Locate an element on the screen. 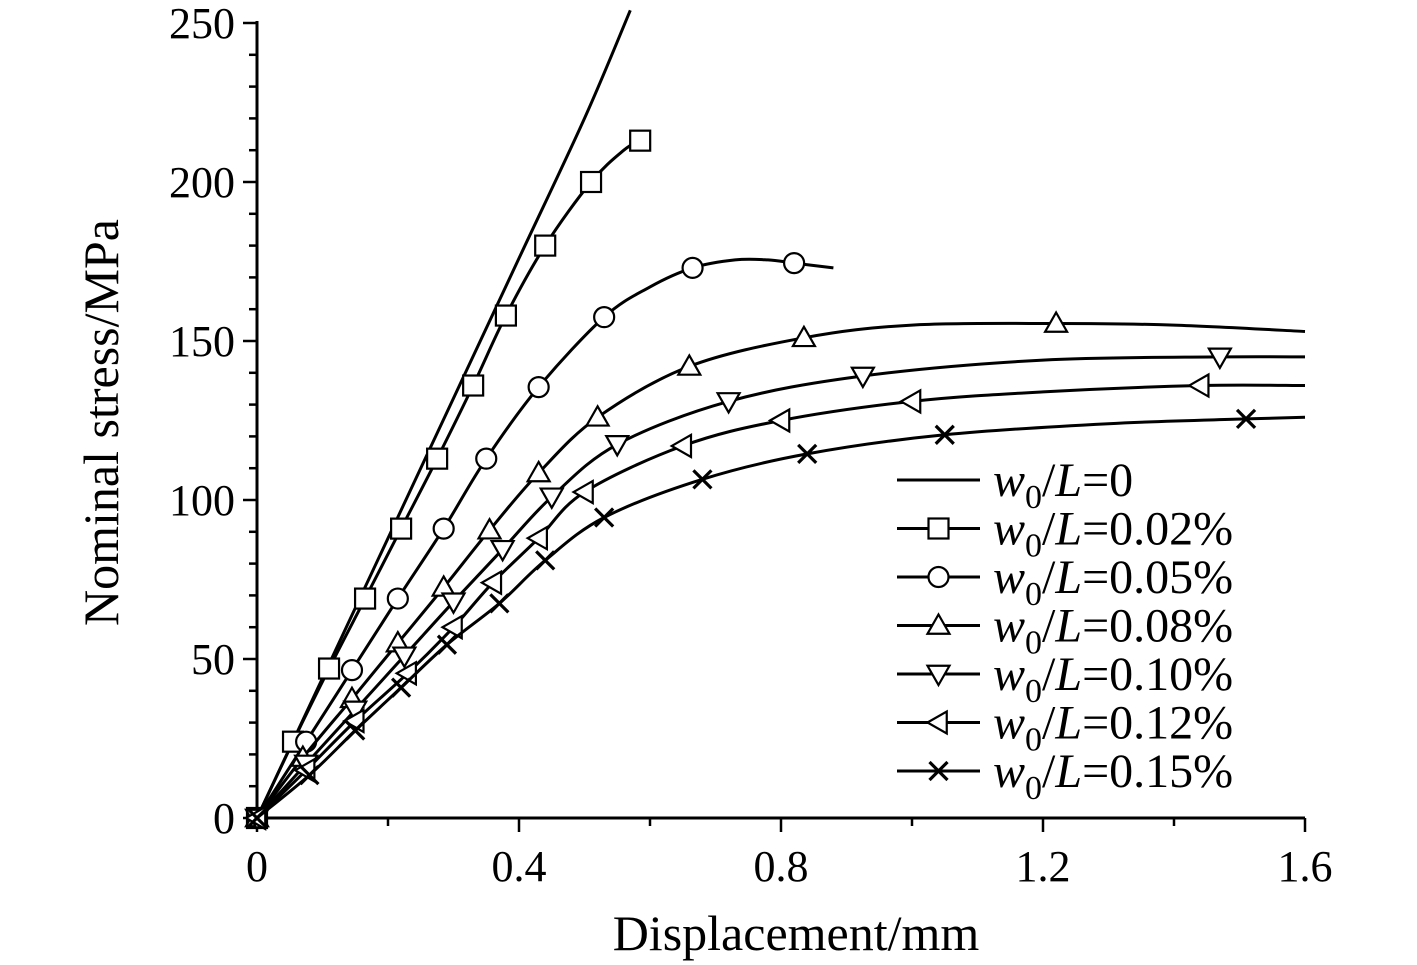 The image size is (1417, 965). legend-item: w0/L=0.10% is located at coordinates (1065, 679).